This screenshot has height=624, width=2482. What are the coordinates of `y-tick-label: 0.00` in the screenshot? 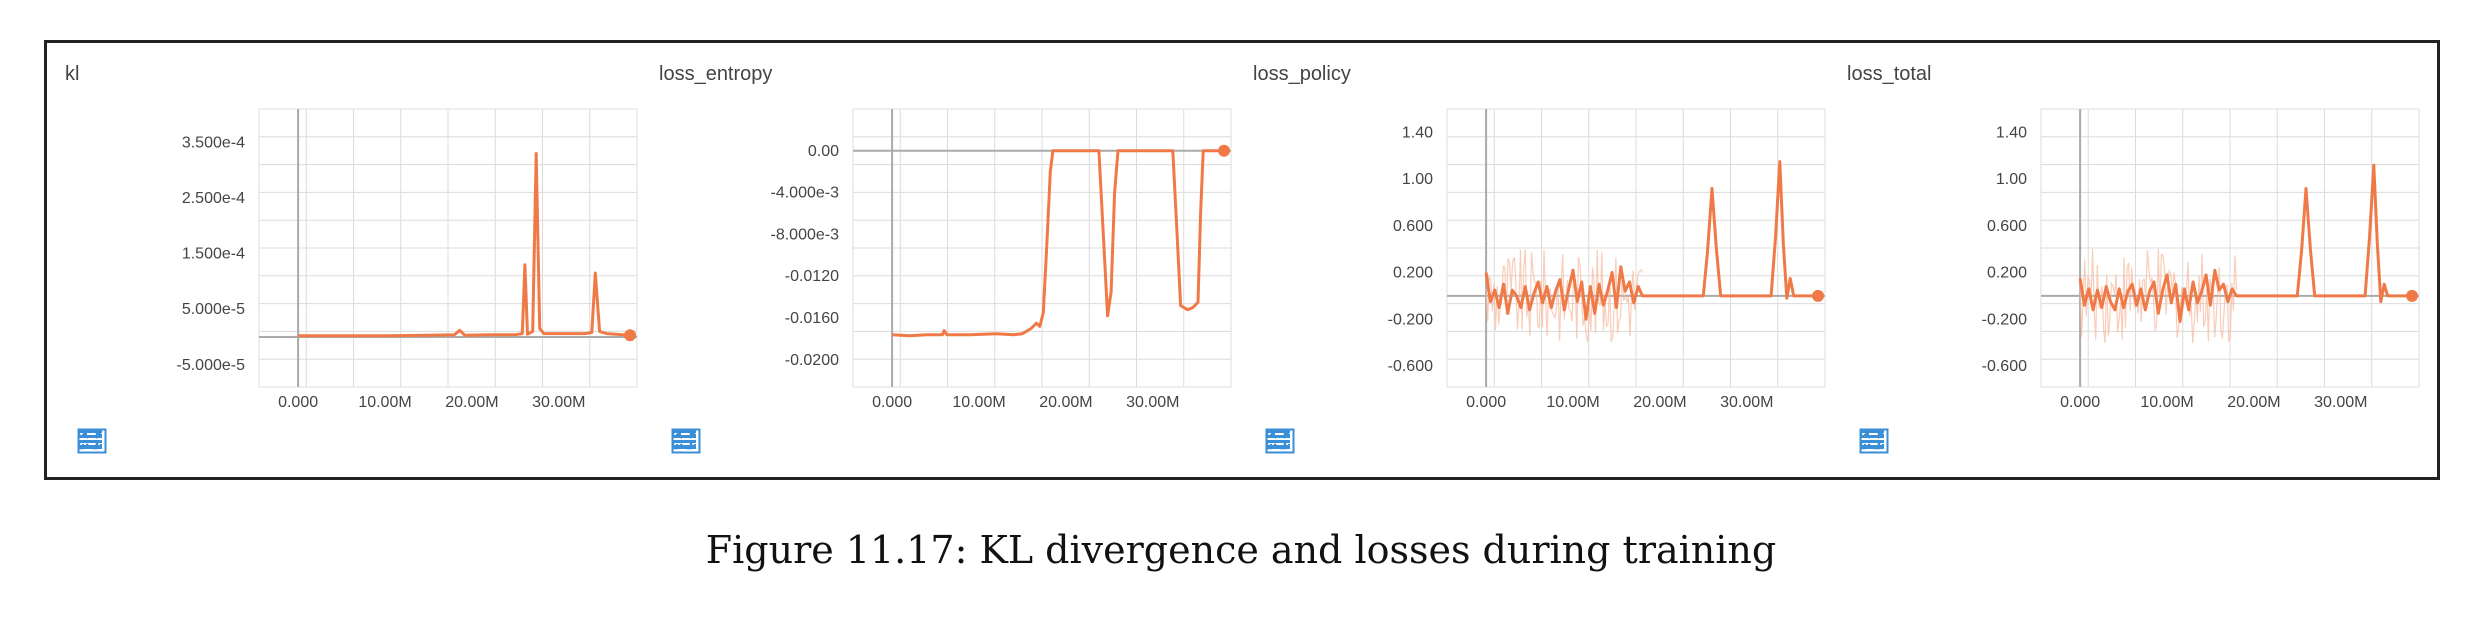 It's located at (823, 151).